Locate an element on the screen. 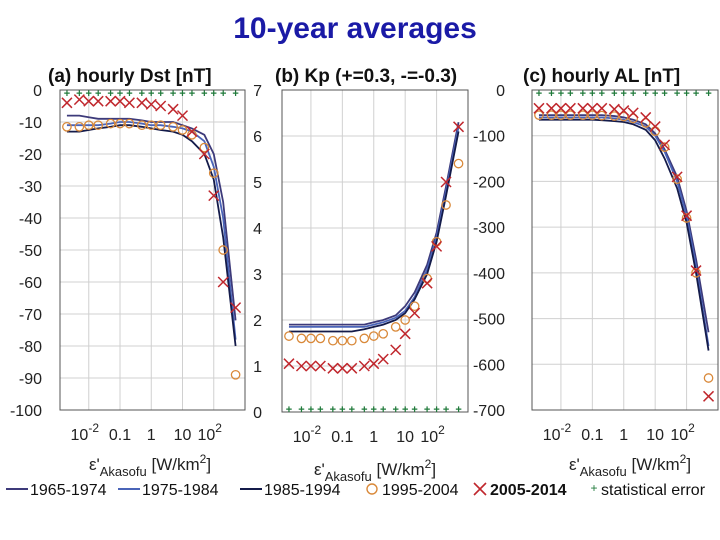  legend-label: 1995-2004 is located at coordinates (420, 490).